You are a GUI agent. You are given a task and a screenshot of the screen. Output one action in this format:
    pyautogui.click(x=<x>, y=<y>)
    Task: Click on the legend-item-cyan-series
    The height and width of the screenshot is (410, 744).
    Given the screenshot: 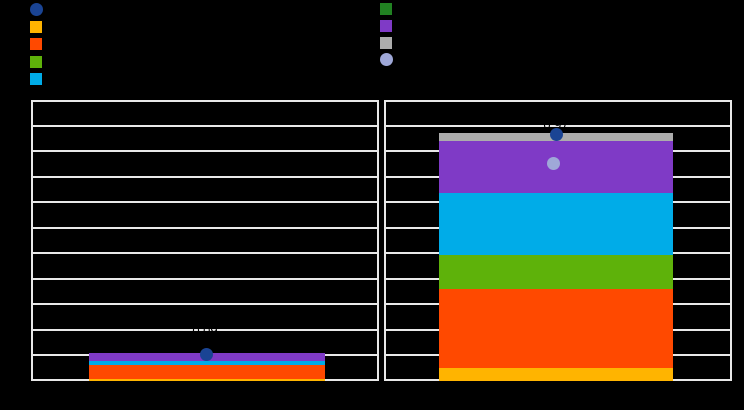 What is the action you would take?
    pyautogui.click(x=39, y=79)
    